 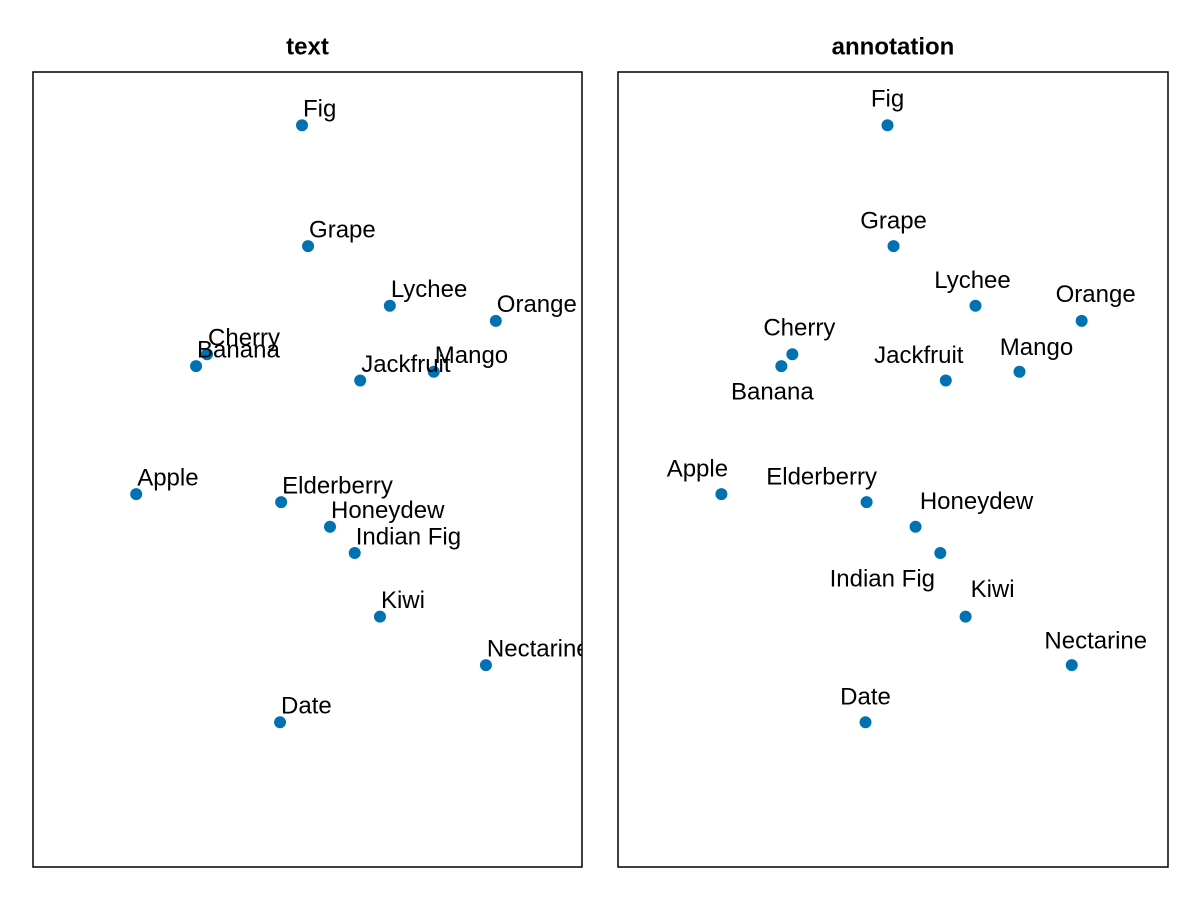 I want to click on panel-title: annotation, so click(x=893, y=46).